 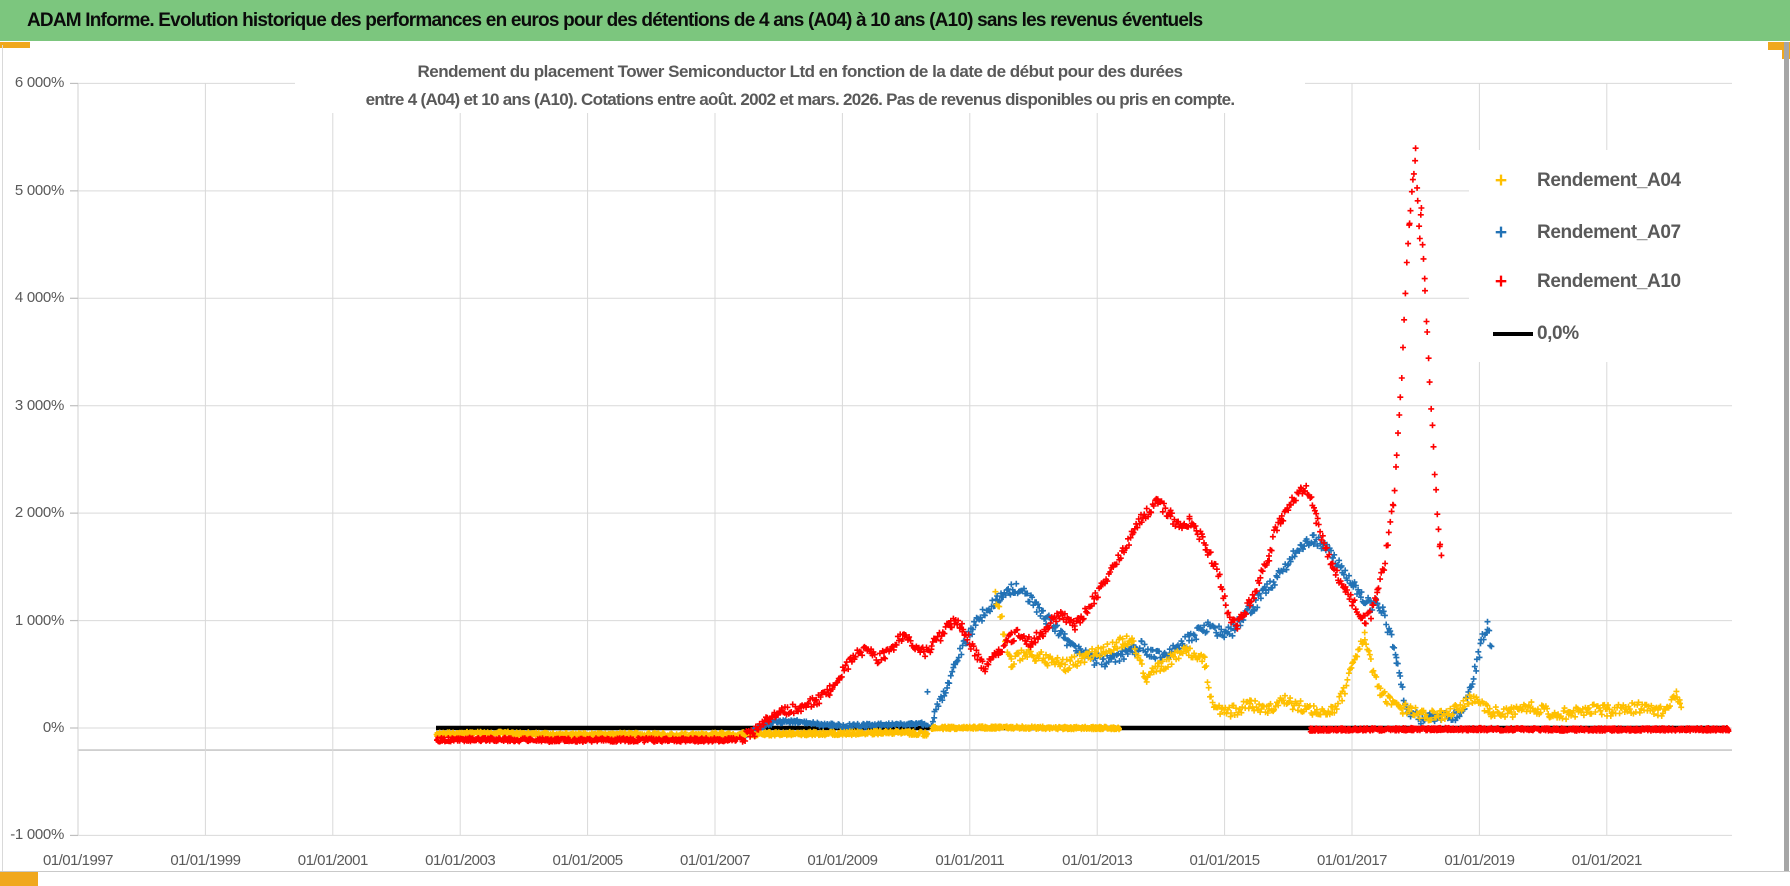 I want to click on accent-corner-icon, so click(x=1779, y=46).